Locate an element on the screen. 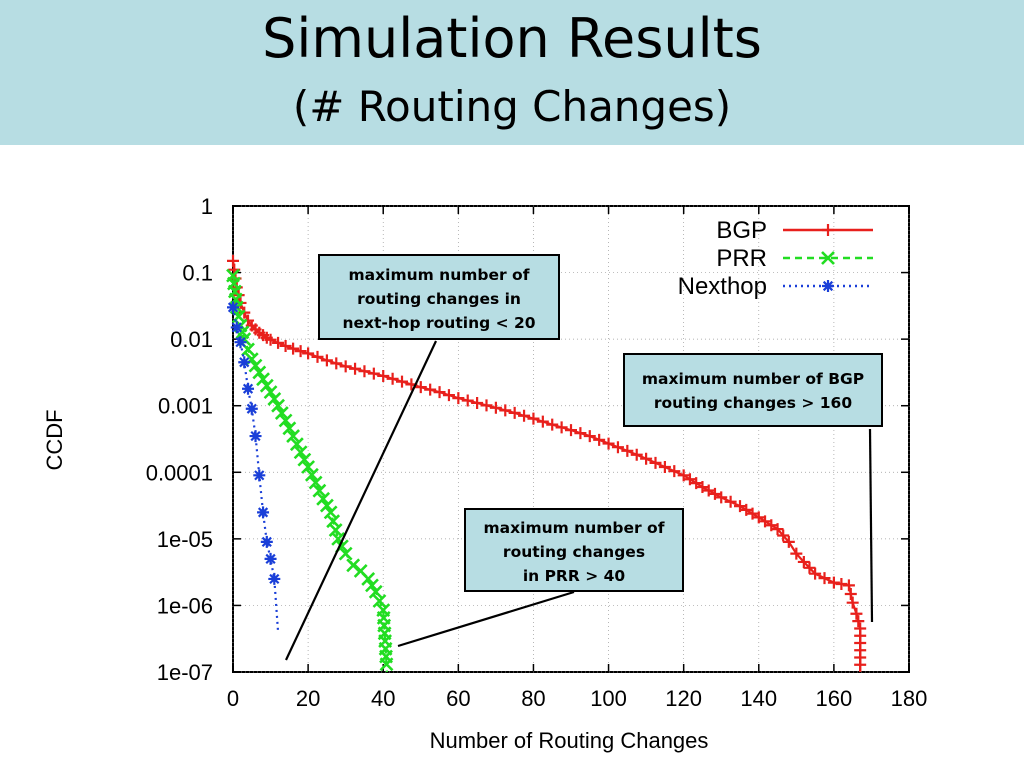 This screenshot has height=768, width=1024. x-tick-label: 120 is located at coordinates (683, 698).